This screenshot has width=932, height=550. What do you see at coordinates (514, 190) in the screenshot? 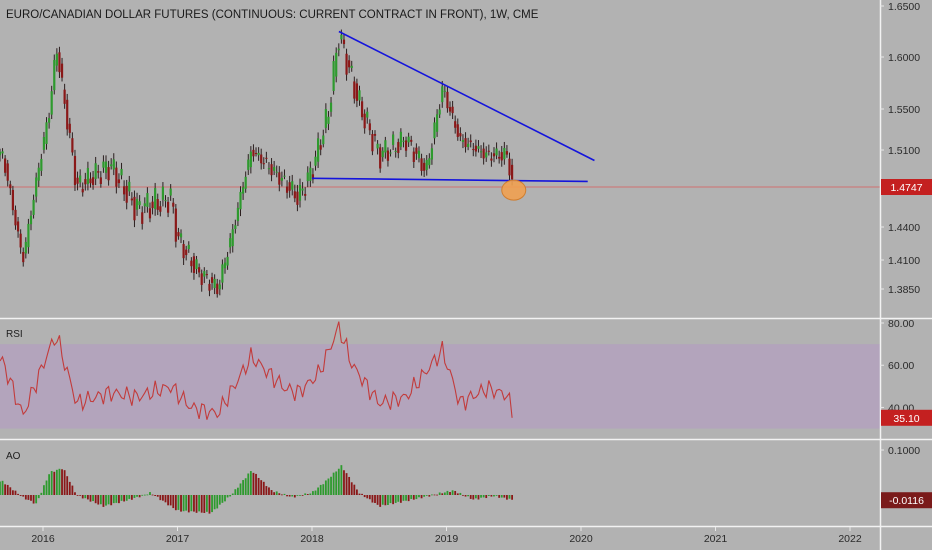
I see `highlight-circle` at bounding box center [514, 190].